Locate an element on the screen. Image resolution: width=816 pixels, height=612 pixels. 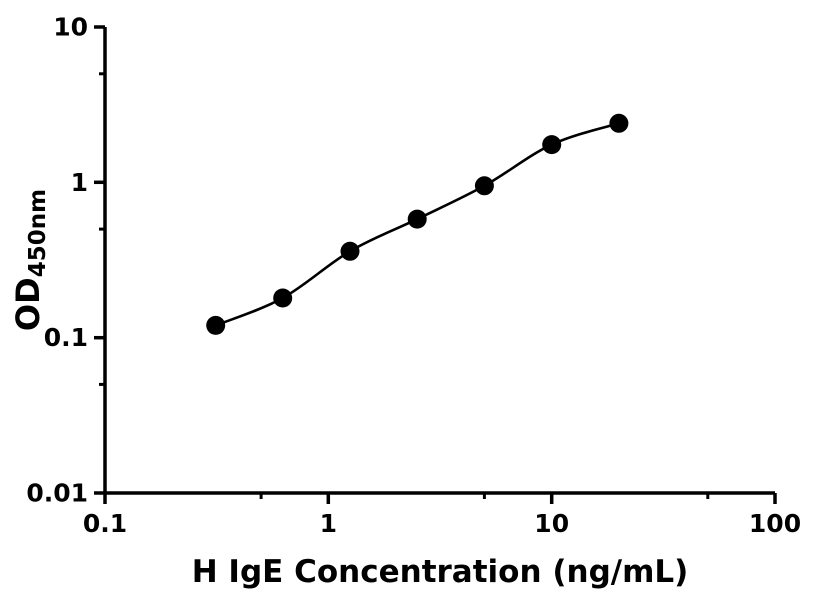
y-tick-label: 1 is located at coordinates (79, 182).